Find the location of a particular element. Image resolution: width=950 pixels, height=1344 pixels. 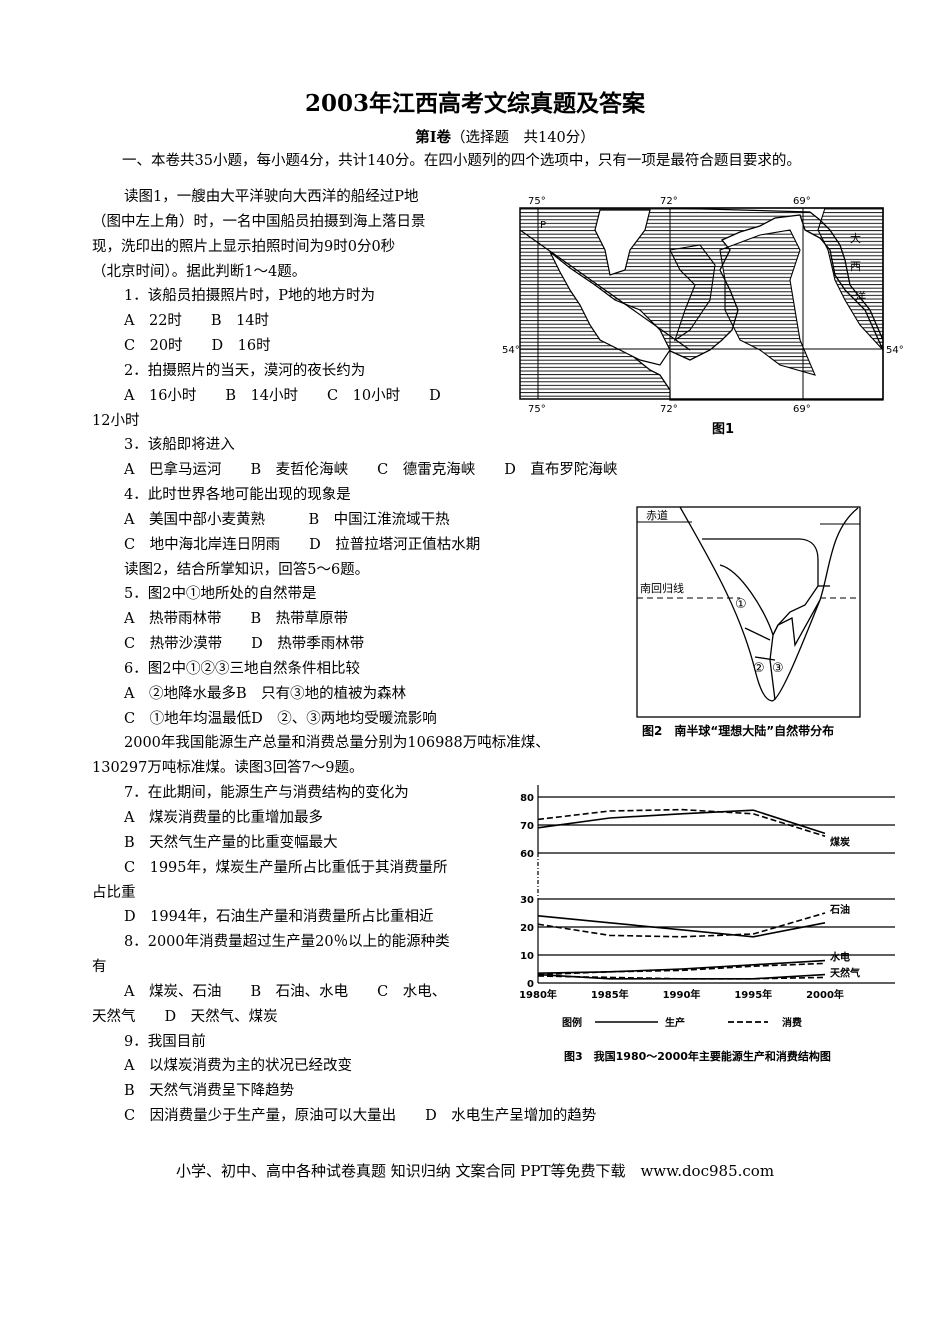

text-line: 现，洗印出的照片上显示拍照时间为9时0分0秒 is located at coordinates (244, 246).